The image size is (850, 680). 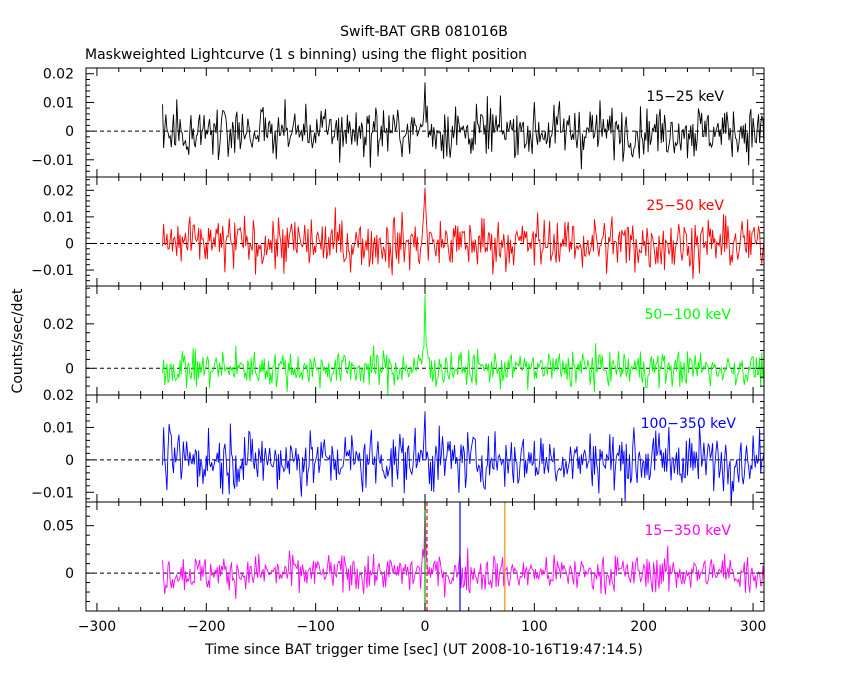 What do you see at coordinates (689, 424) in the screenshot?
I see `panel-label: 100−350 keV` at bounding box center [689, 424].